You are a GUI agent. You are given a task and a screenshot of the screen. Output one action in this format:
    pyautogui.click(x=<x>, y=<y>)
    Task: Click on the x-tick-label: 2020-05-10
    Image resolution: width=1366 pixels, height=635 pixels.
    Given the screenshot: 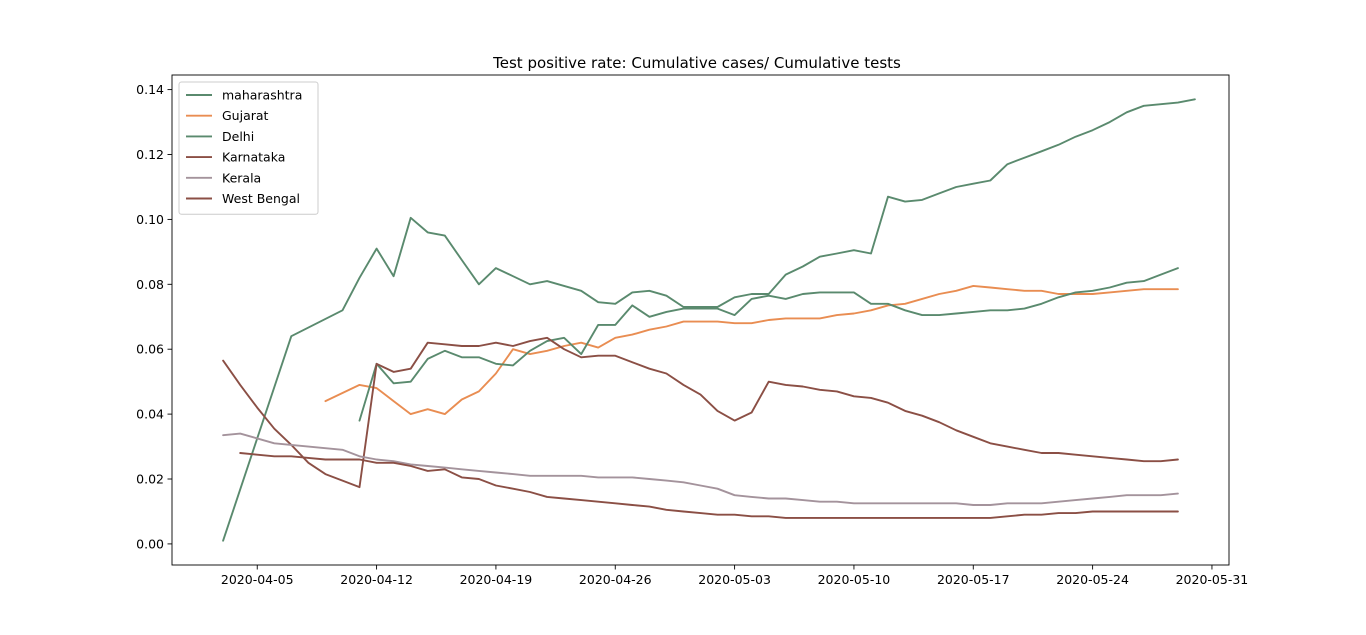 What is the action you would take?
    pyautogui.click(x=854, y=579)
    